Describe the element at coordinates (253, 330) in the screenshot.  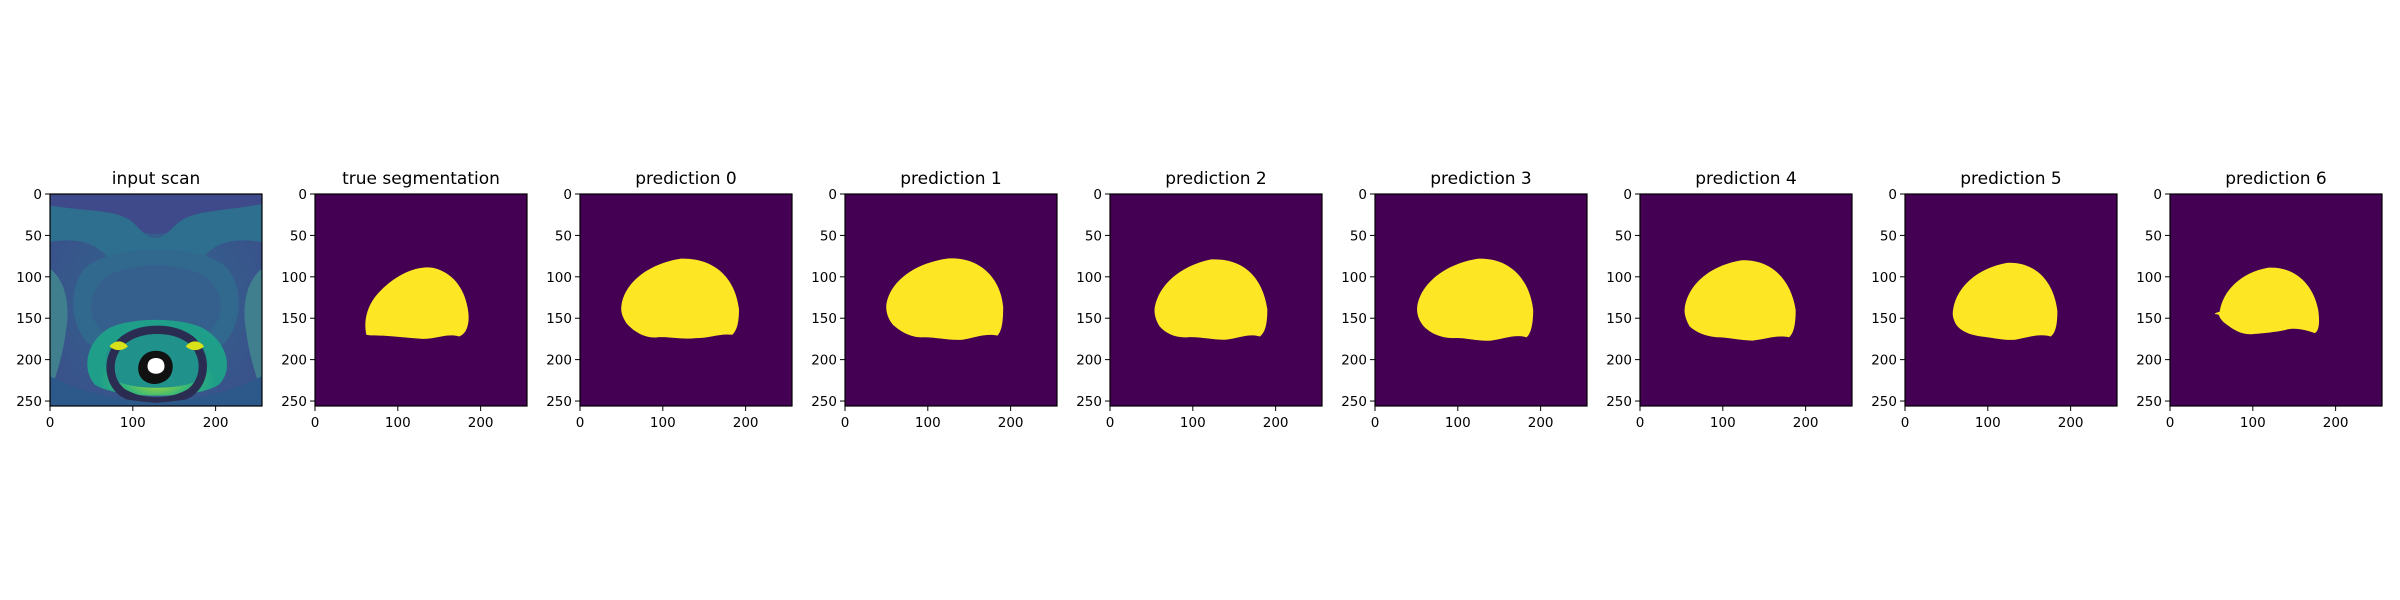
I see `scan-right-side` at that location.